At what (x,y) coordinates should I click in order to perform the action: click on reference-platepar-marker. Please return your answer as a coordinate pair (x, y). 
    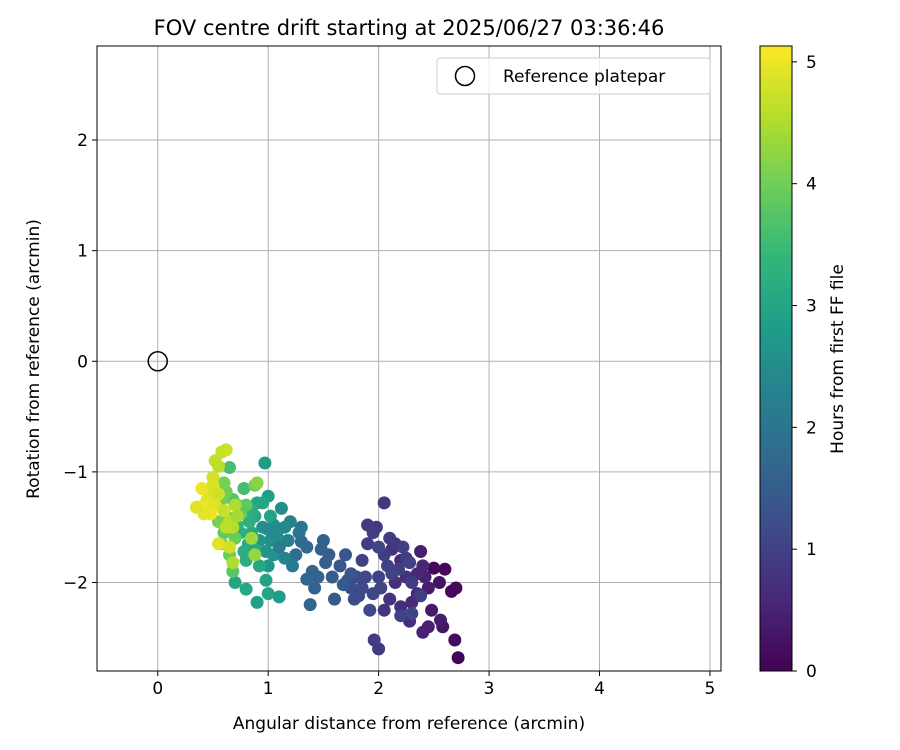
    Looking at the image, I should click on (157, 361).